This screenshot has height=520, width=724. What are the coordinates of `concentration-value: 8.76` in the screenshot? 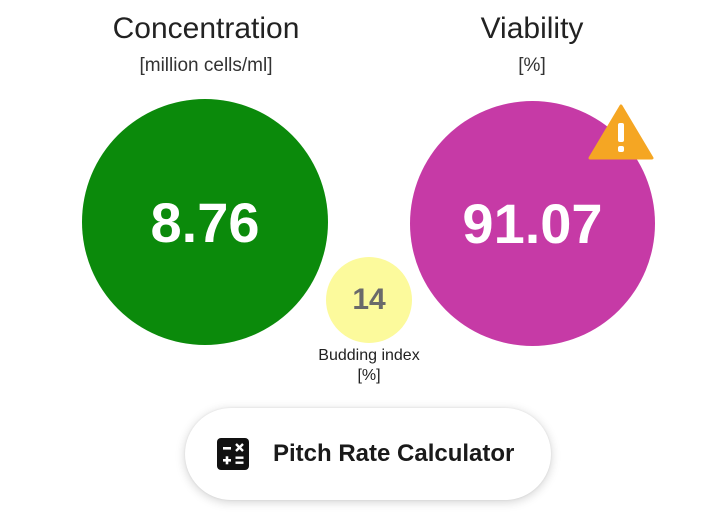 It's located at (205, 222).